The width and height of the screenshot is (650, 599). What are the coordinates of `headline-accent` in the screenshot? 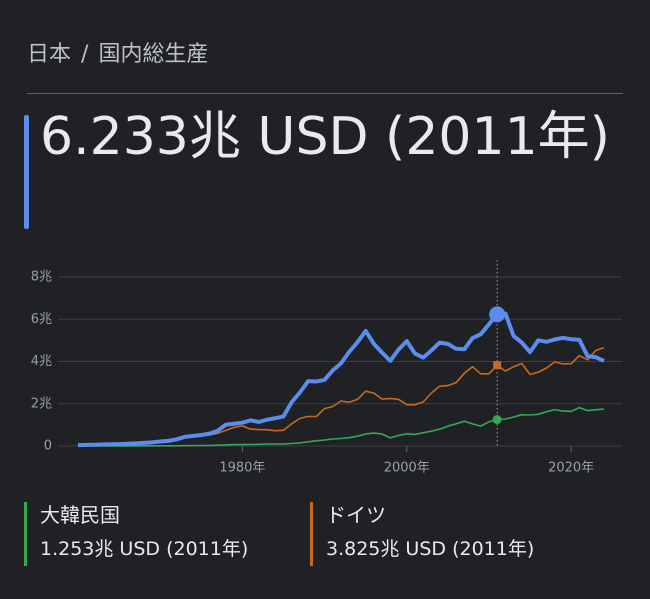 It's located at (26, 172).